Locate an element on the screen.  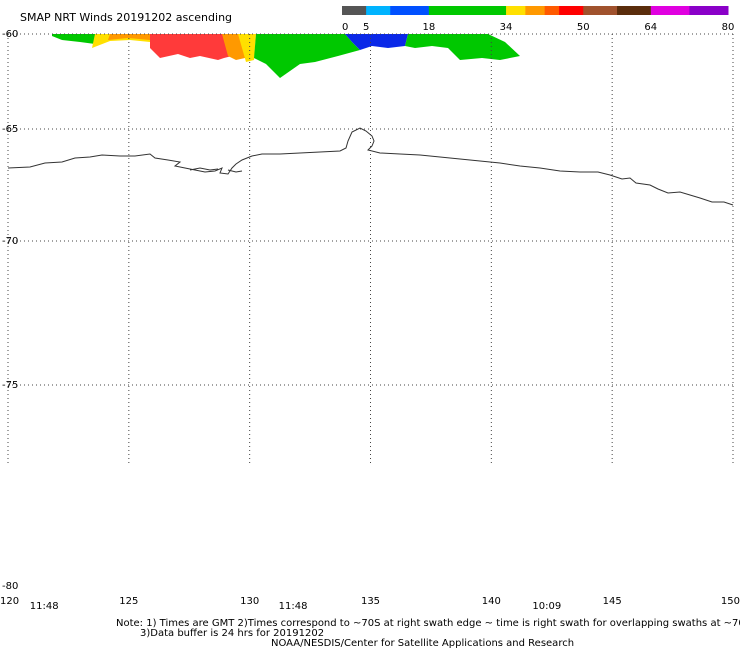
note-line-2: 3)Data buffer is 24 hrs for 20191202 is located at coordinates (232, 633).